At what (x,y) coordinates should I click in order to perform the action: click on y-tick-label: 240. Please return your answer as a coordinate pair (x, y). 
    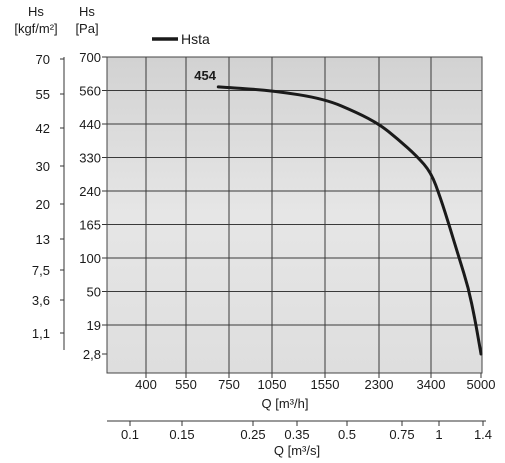
    Looking at the image, I should click on (90, 191).